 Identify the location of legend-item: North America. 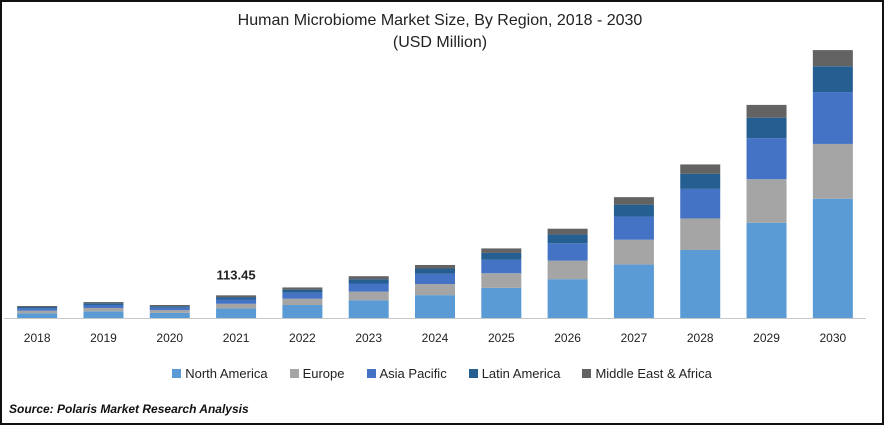
(220, 373).